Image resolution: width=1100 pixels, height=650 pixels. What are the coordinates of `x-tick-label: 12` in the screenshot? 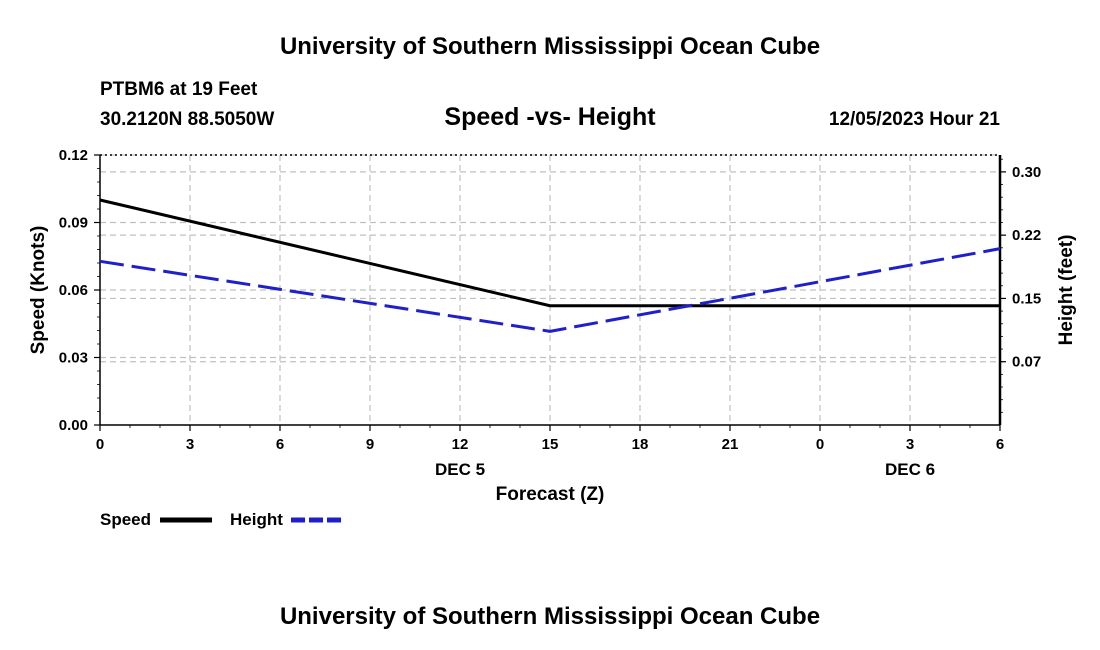 It's located at (460, 444).